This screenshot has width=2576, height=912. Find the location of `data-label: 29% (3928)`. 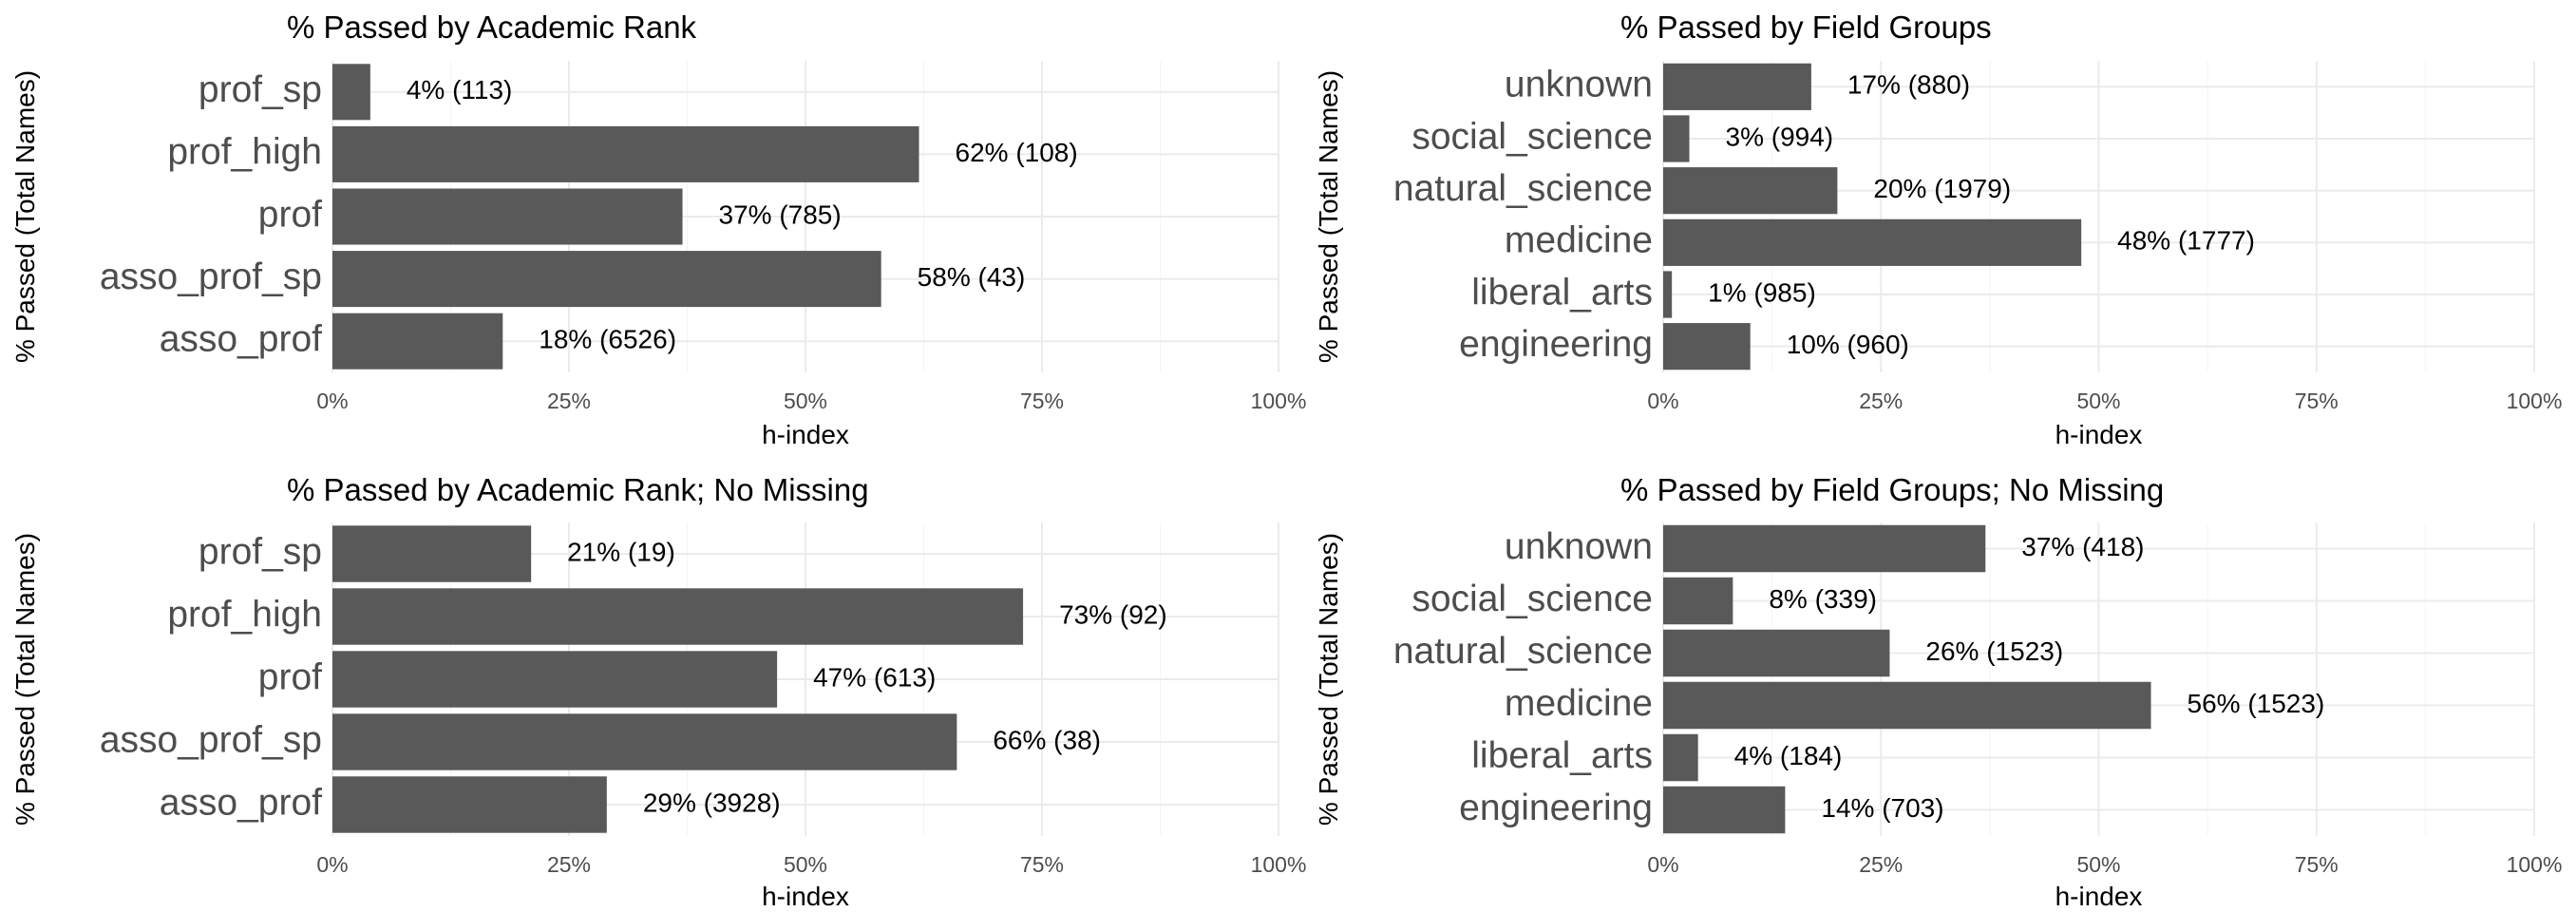

data-label: 29% (3928) is located at coordinates (712, 802).